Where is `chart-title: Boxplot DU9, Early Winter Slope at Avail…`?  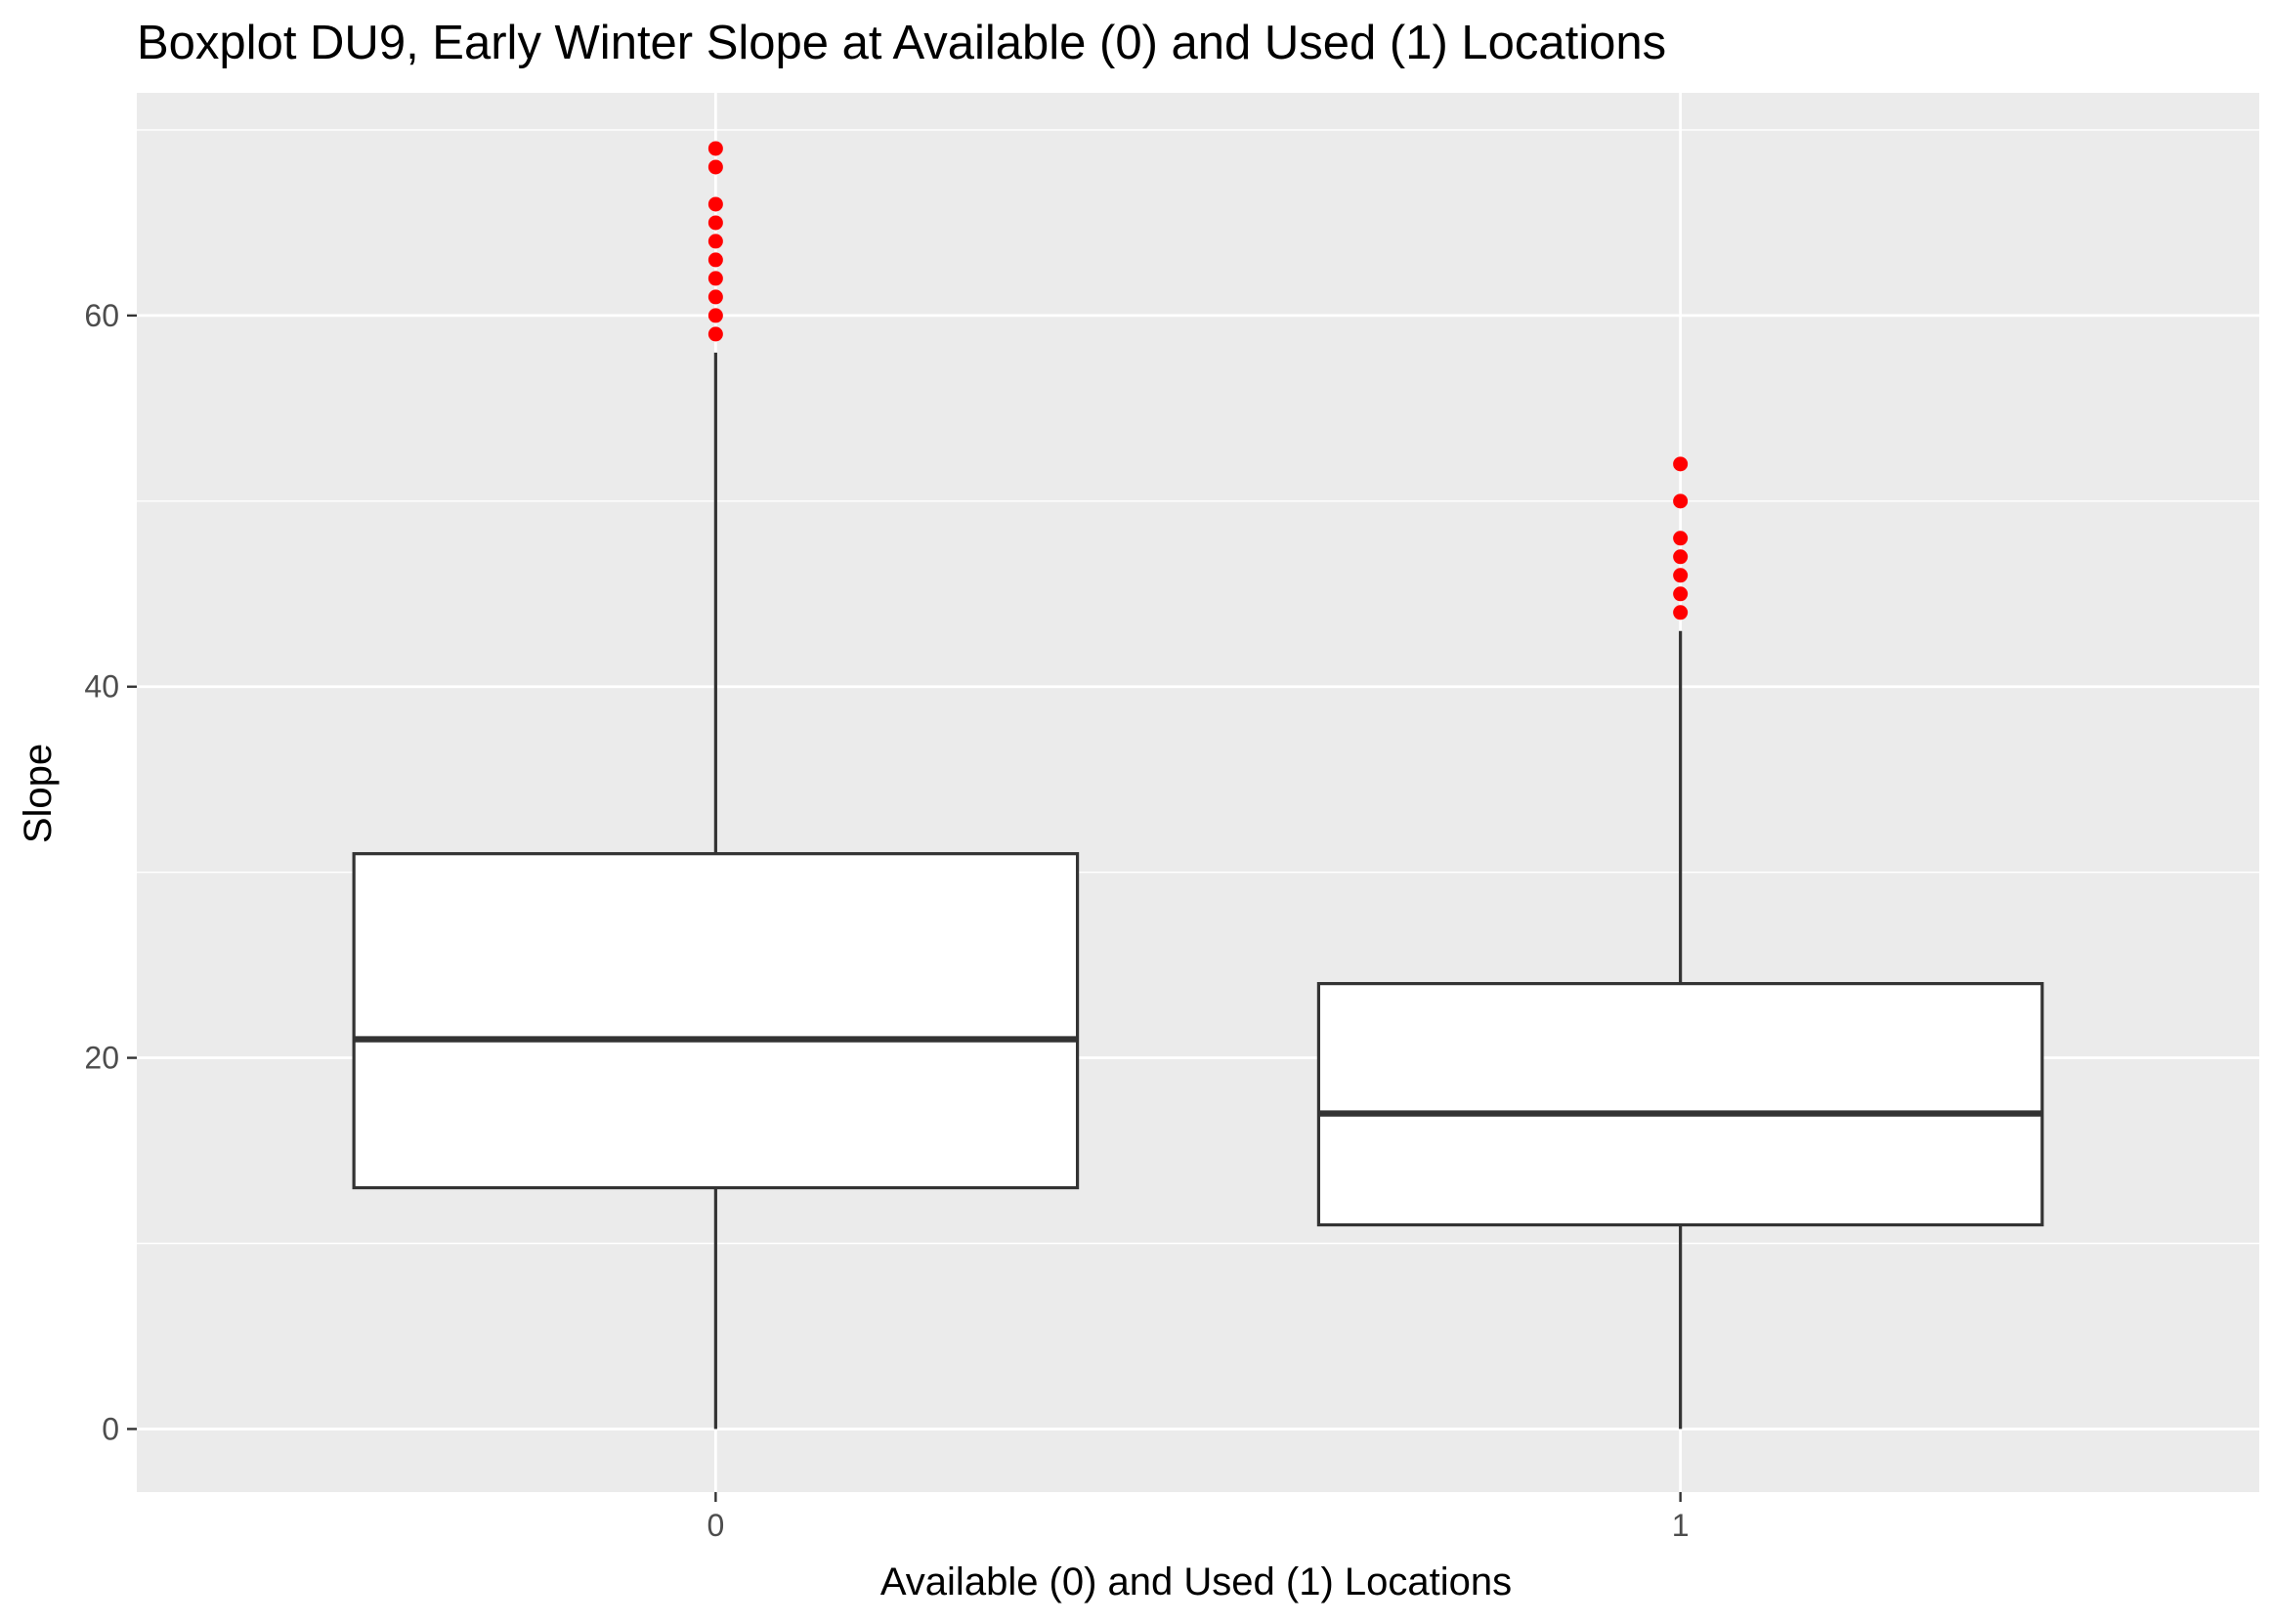
chart-title: Boxplot DU9, Early Winter Slope at Avail… is located at coordinates (901, 43).